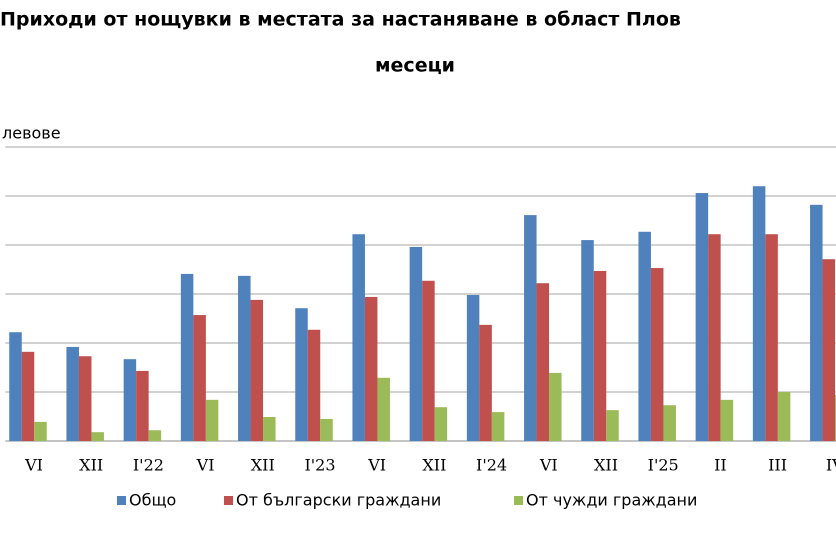 This screenshot has width=836, height=546. What do you see at coordinates (319, 465) in the screenshot?
I see `x-tick-label: I'23` at bounding box center [319, 465].